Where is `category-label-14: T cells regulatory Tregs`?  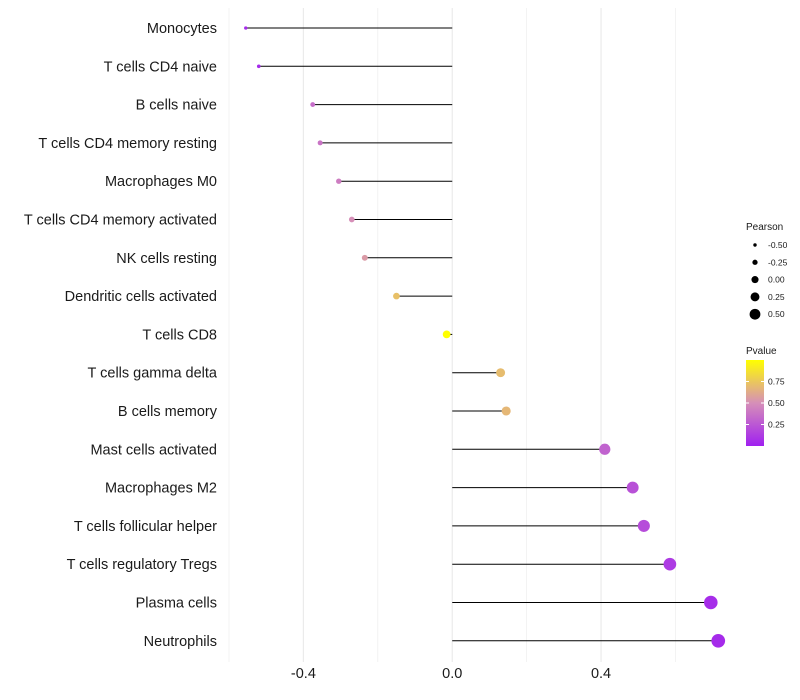
category-label-14: T cells regulatory Tregs is located at coordinates (142, 565).